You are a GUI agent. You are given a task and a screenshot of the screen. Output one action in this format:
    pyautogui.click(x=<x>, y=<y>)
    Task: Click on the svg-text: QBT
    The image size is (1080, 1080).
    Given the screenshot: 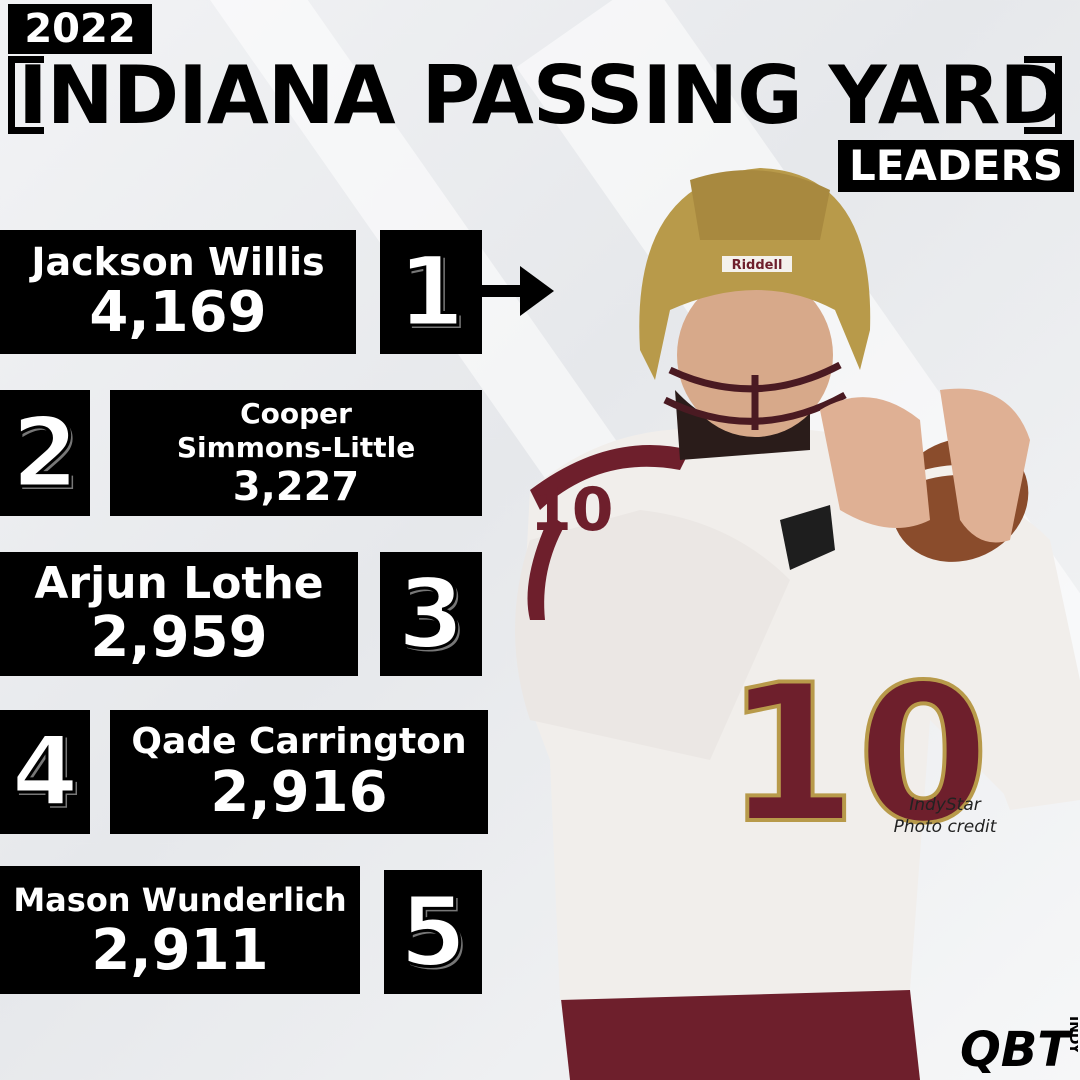 What is the action you would take?
    pyautogui.click(x=1016, y=1049)
    